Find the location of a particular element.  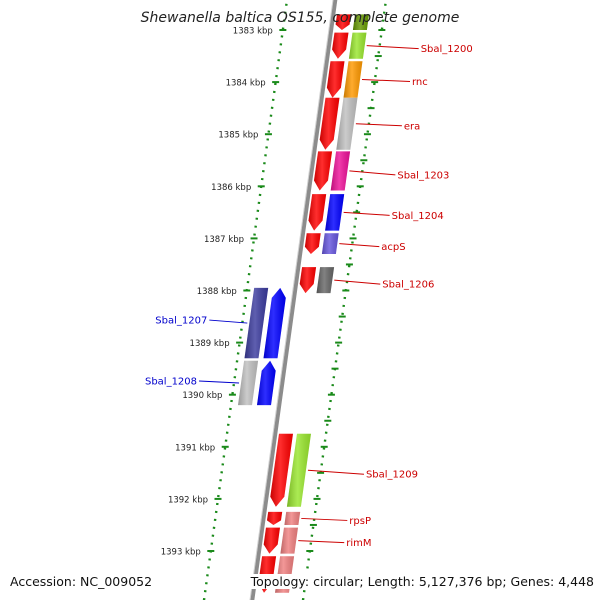

ruler-tick-label: 1393 kbp is located at coordinates (181, 553).